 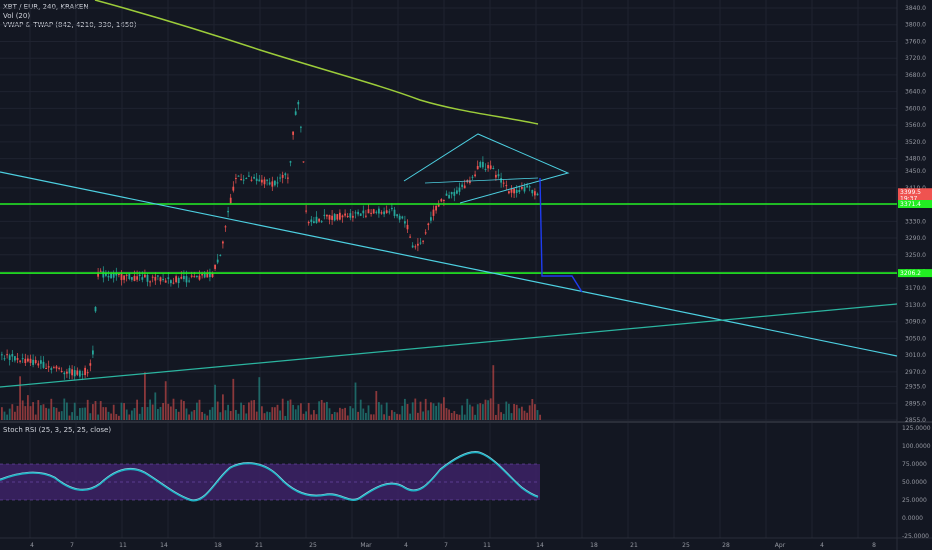 What do you see at coordinates (46, 7) in the screenshot?
I see `symbol-legend: XBT / EUR, 240, KRAKEN` at bounding box center [46, 7].